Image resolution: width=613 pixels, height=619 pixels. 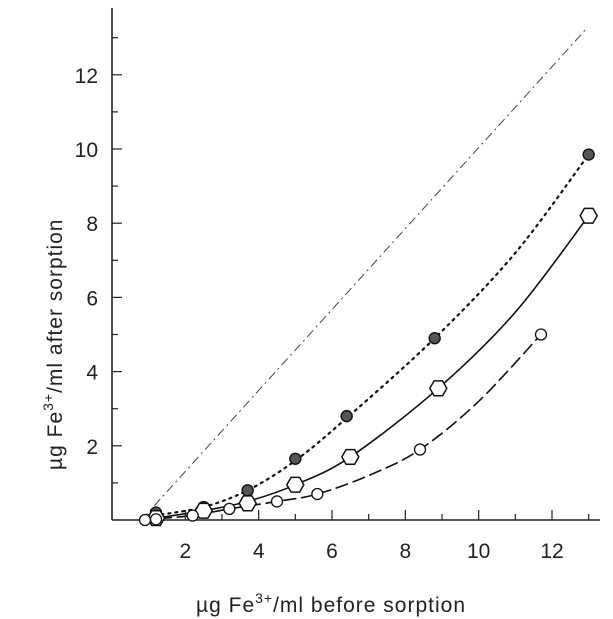 I want to click on x-tick-label: 4, so click(x=259, y=551).